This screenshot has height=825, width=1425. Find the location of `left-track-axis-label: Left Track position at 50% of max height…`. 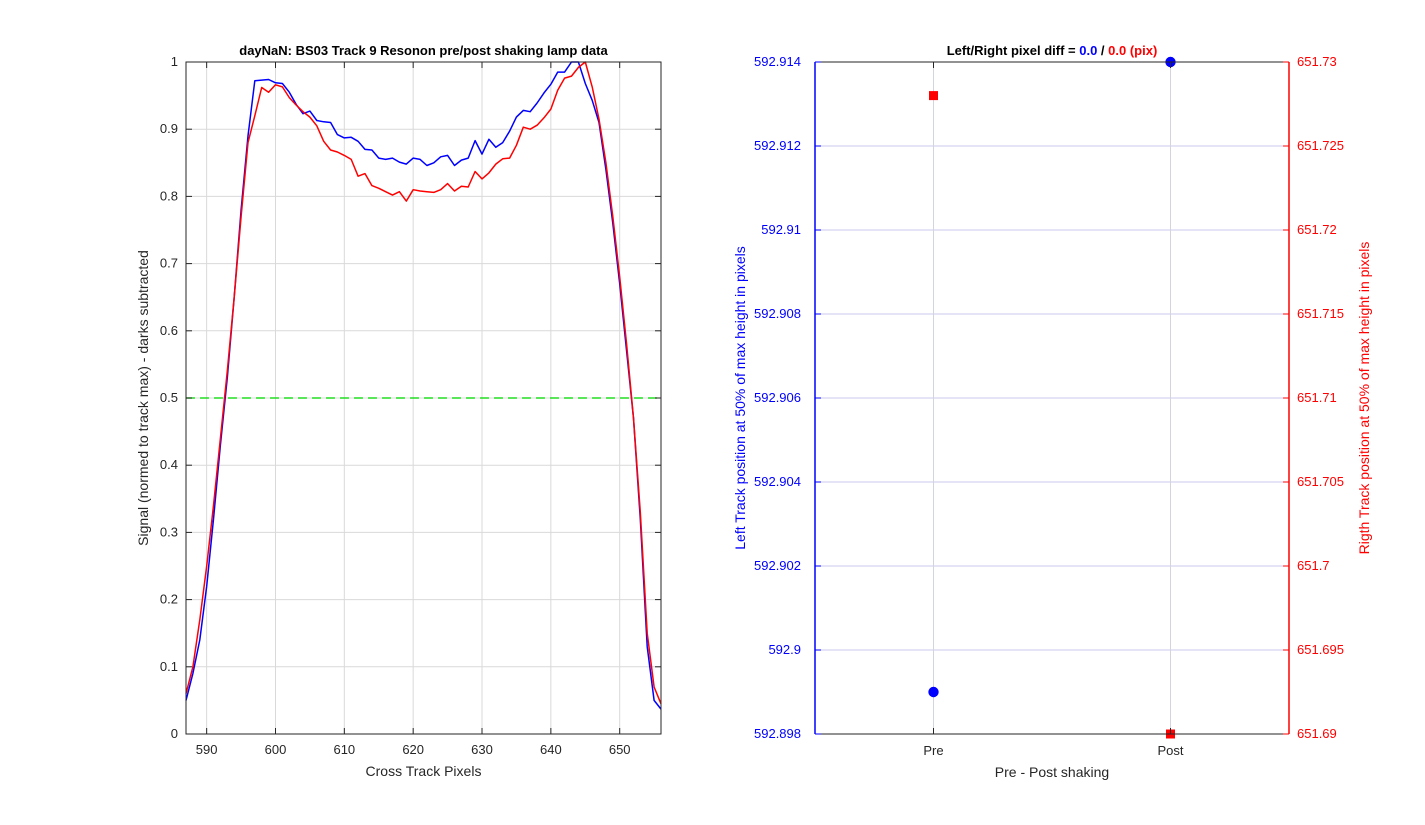

left-track-axis-label: Left Track position at 50% of max height… is located at coordinates (740, 398).